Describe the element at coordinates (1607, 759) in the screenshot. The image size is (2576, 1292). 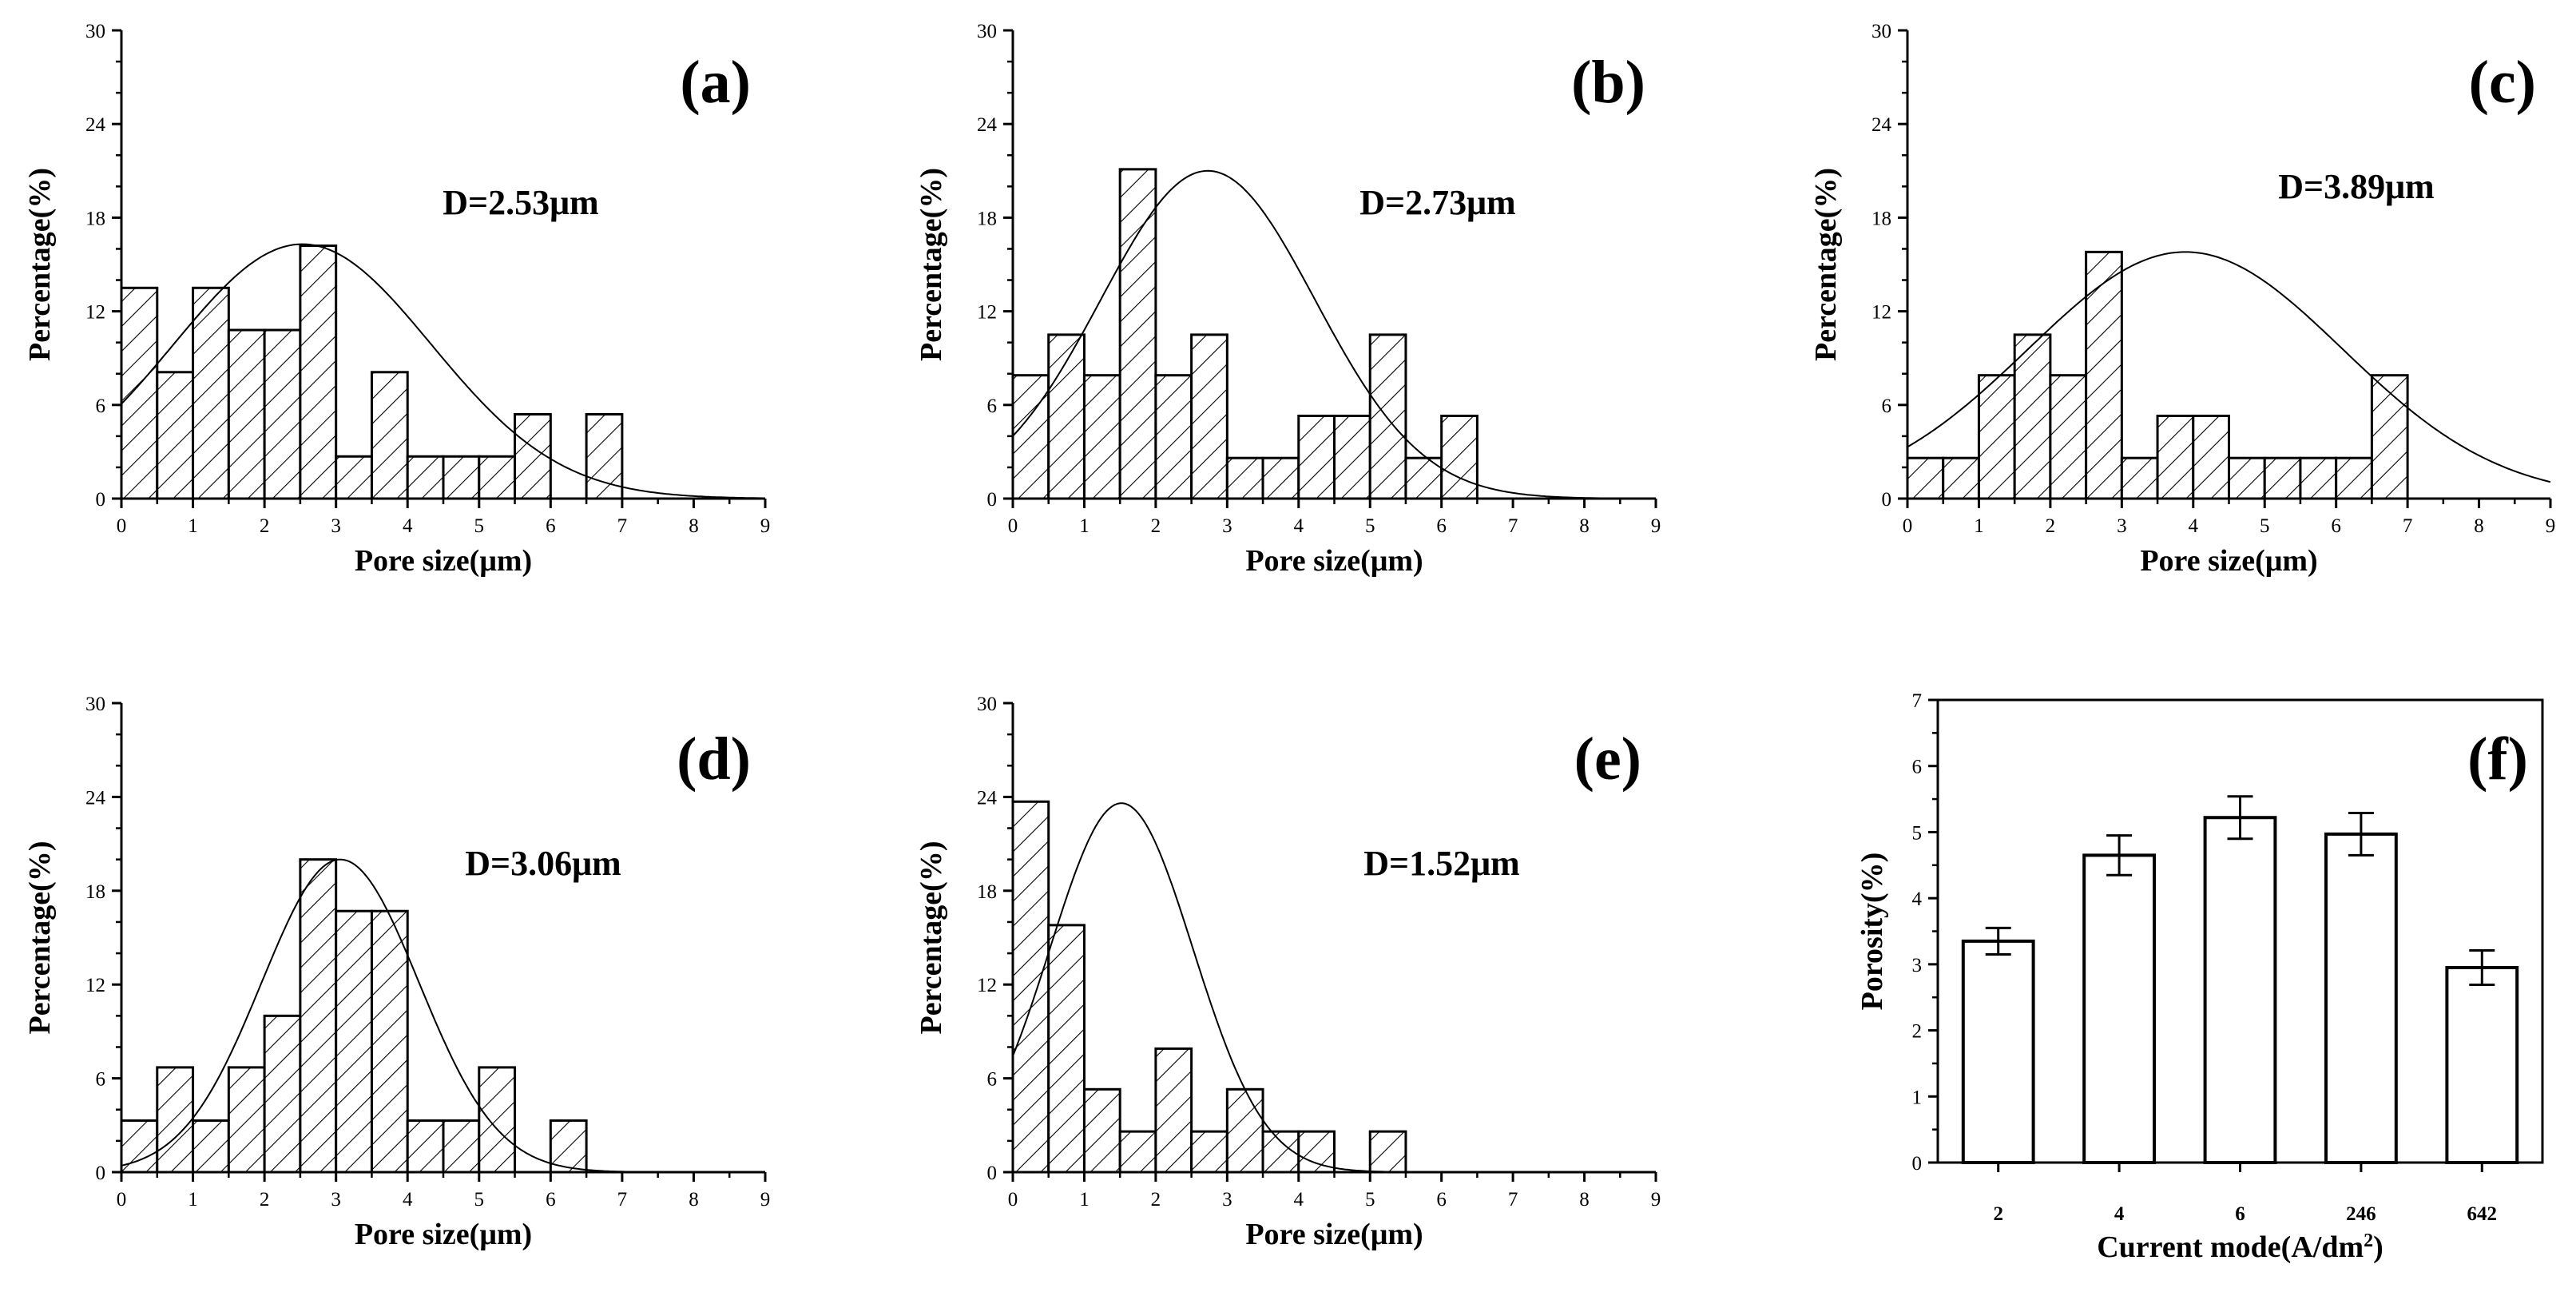
I see `panel-label: (e)` at that location.